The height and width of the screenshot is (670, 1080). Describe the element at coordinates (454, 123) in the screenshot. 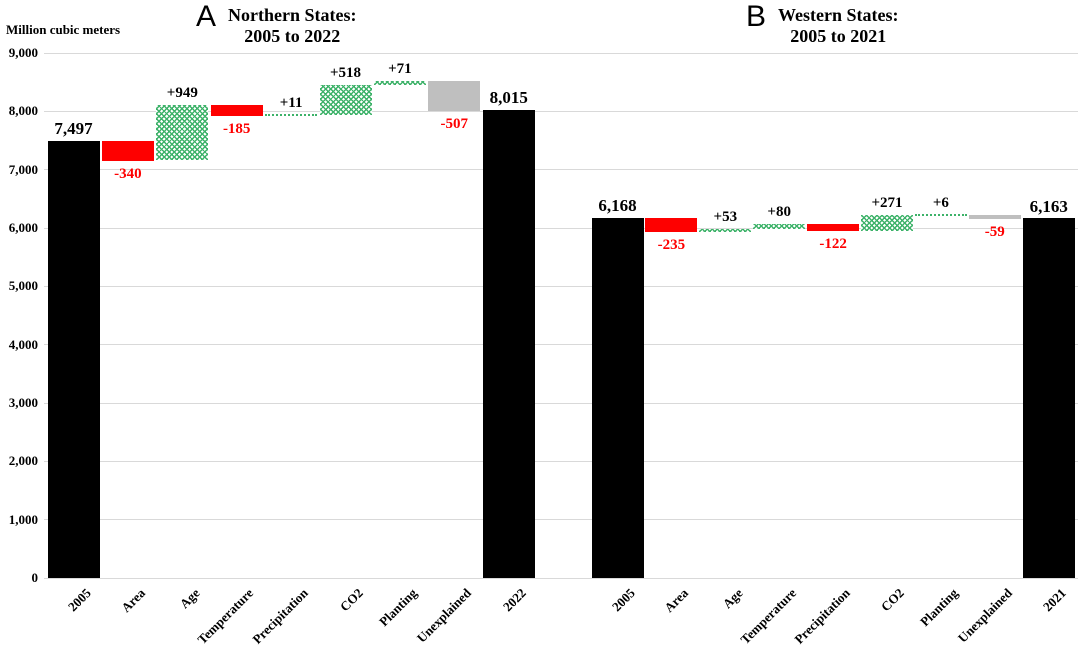

I see `value-label-a-unexplained: -507` at that location.